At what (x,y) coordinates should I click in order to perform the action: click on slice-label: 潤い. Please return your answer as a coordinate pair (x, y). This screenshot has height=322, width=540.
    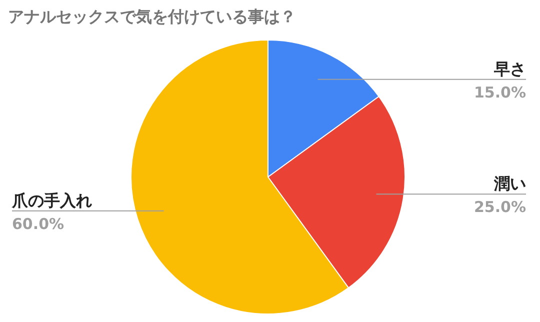
    Looking at the image, I should click on (509, 184).